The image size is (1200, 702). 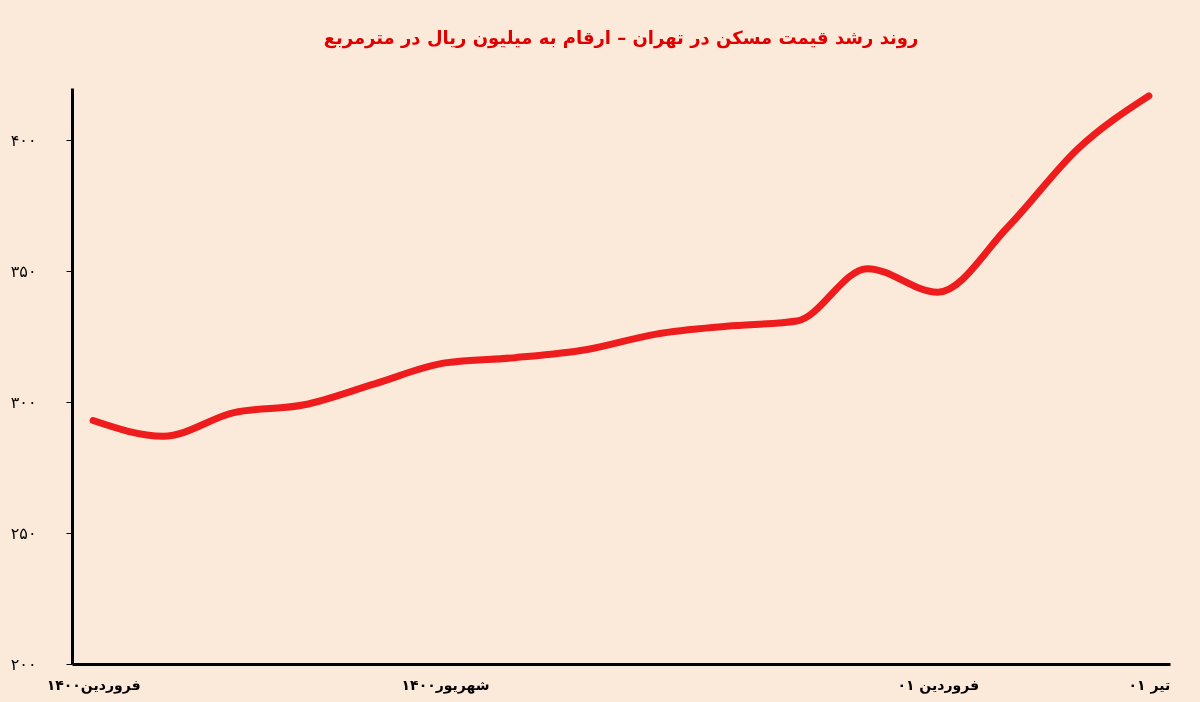 What do you see at coordinates (445, 685) in the screenshot?
I see `x-tick-label: شهریور۱۴۰۰` at bounding box center [445, 685].